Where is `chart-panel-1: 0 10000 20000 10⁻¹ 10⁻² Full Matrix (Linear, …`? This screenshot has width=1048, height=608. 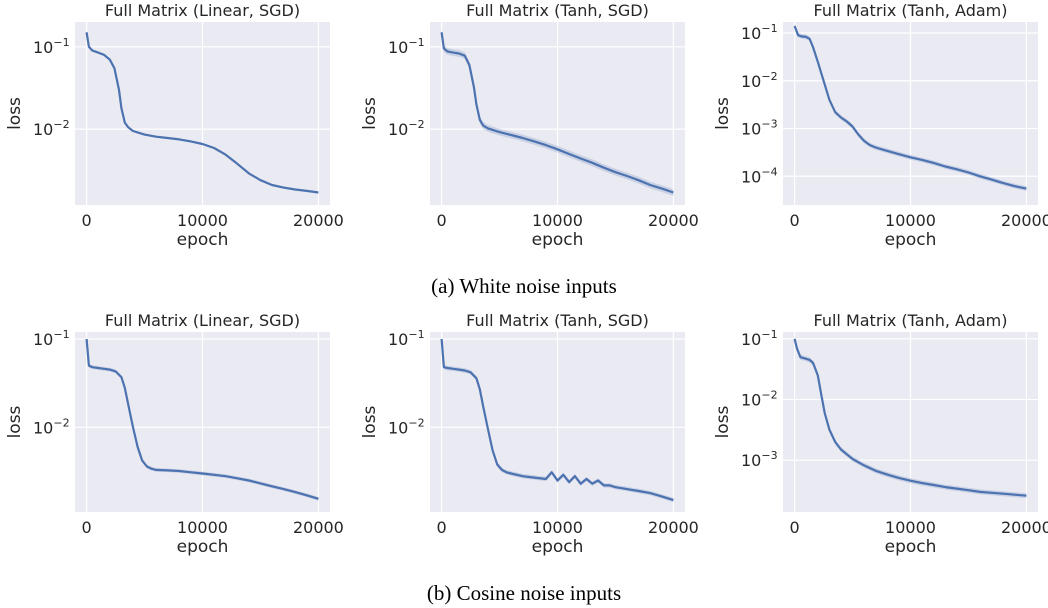
chart-panel-1: 0 10000 20000 10⁻¹ 10⁻² Full Matrix (Linear, … is located at coordinates (174, 125).